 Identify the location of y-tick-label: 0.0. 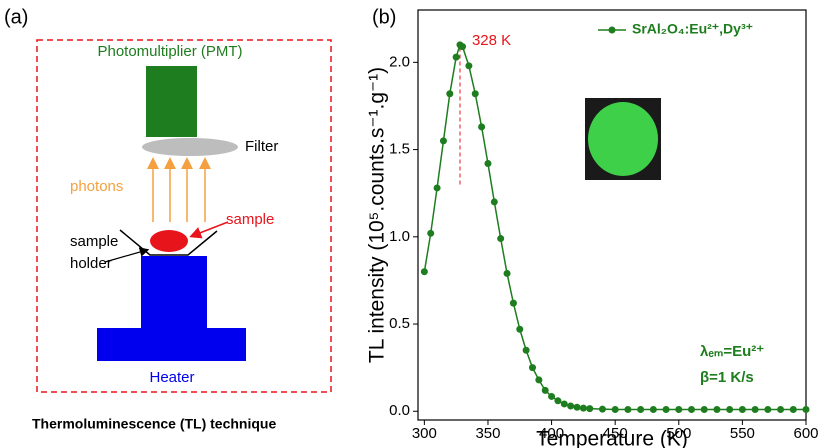
(399, 410).